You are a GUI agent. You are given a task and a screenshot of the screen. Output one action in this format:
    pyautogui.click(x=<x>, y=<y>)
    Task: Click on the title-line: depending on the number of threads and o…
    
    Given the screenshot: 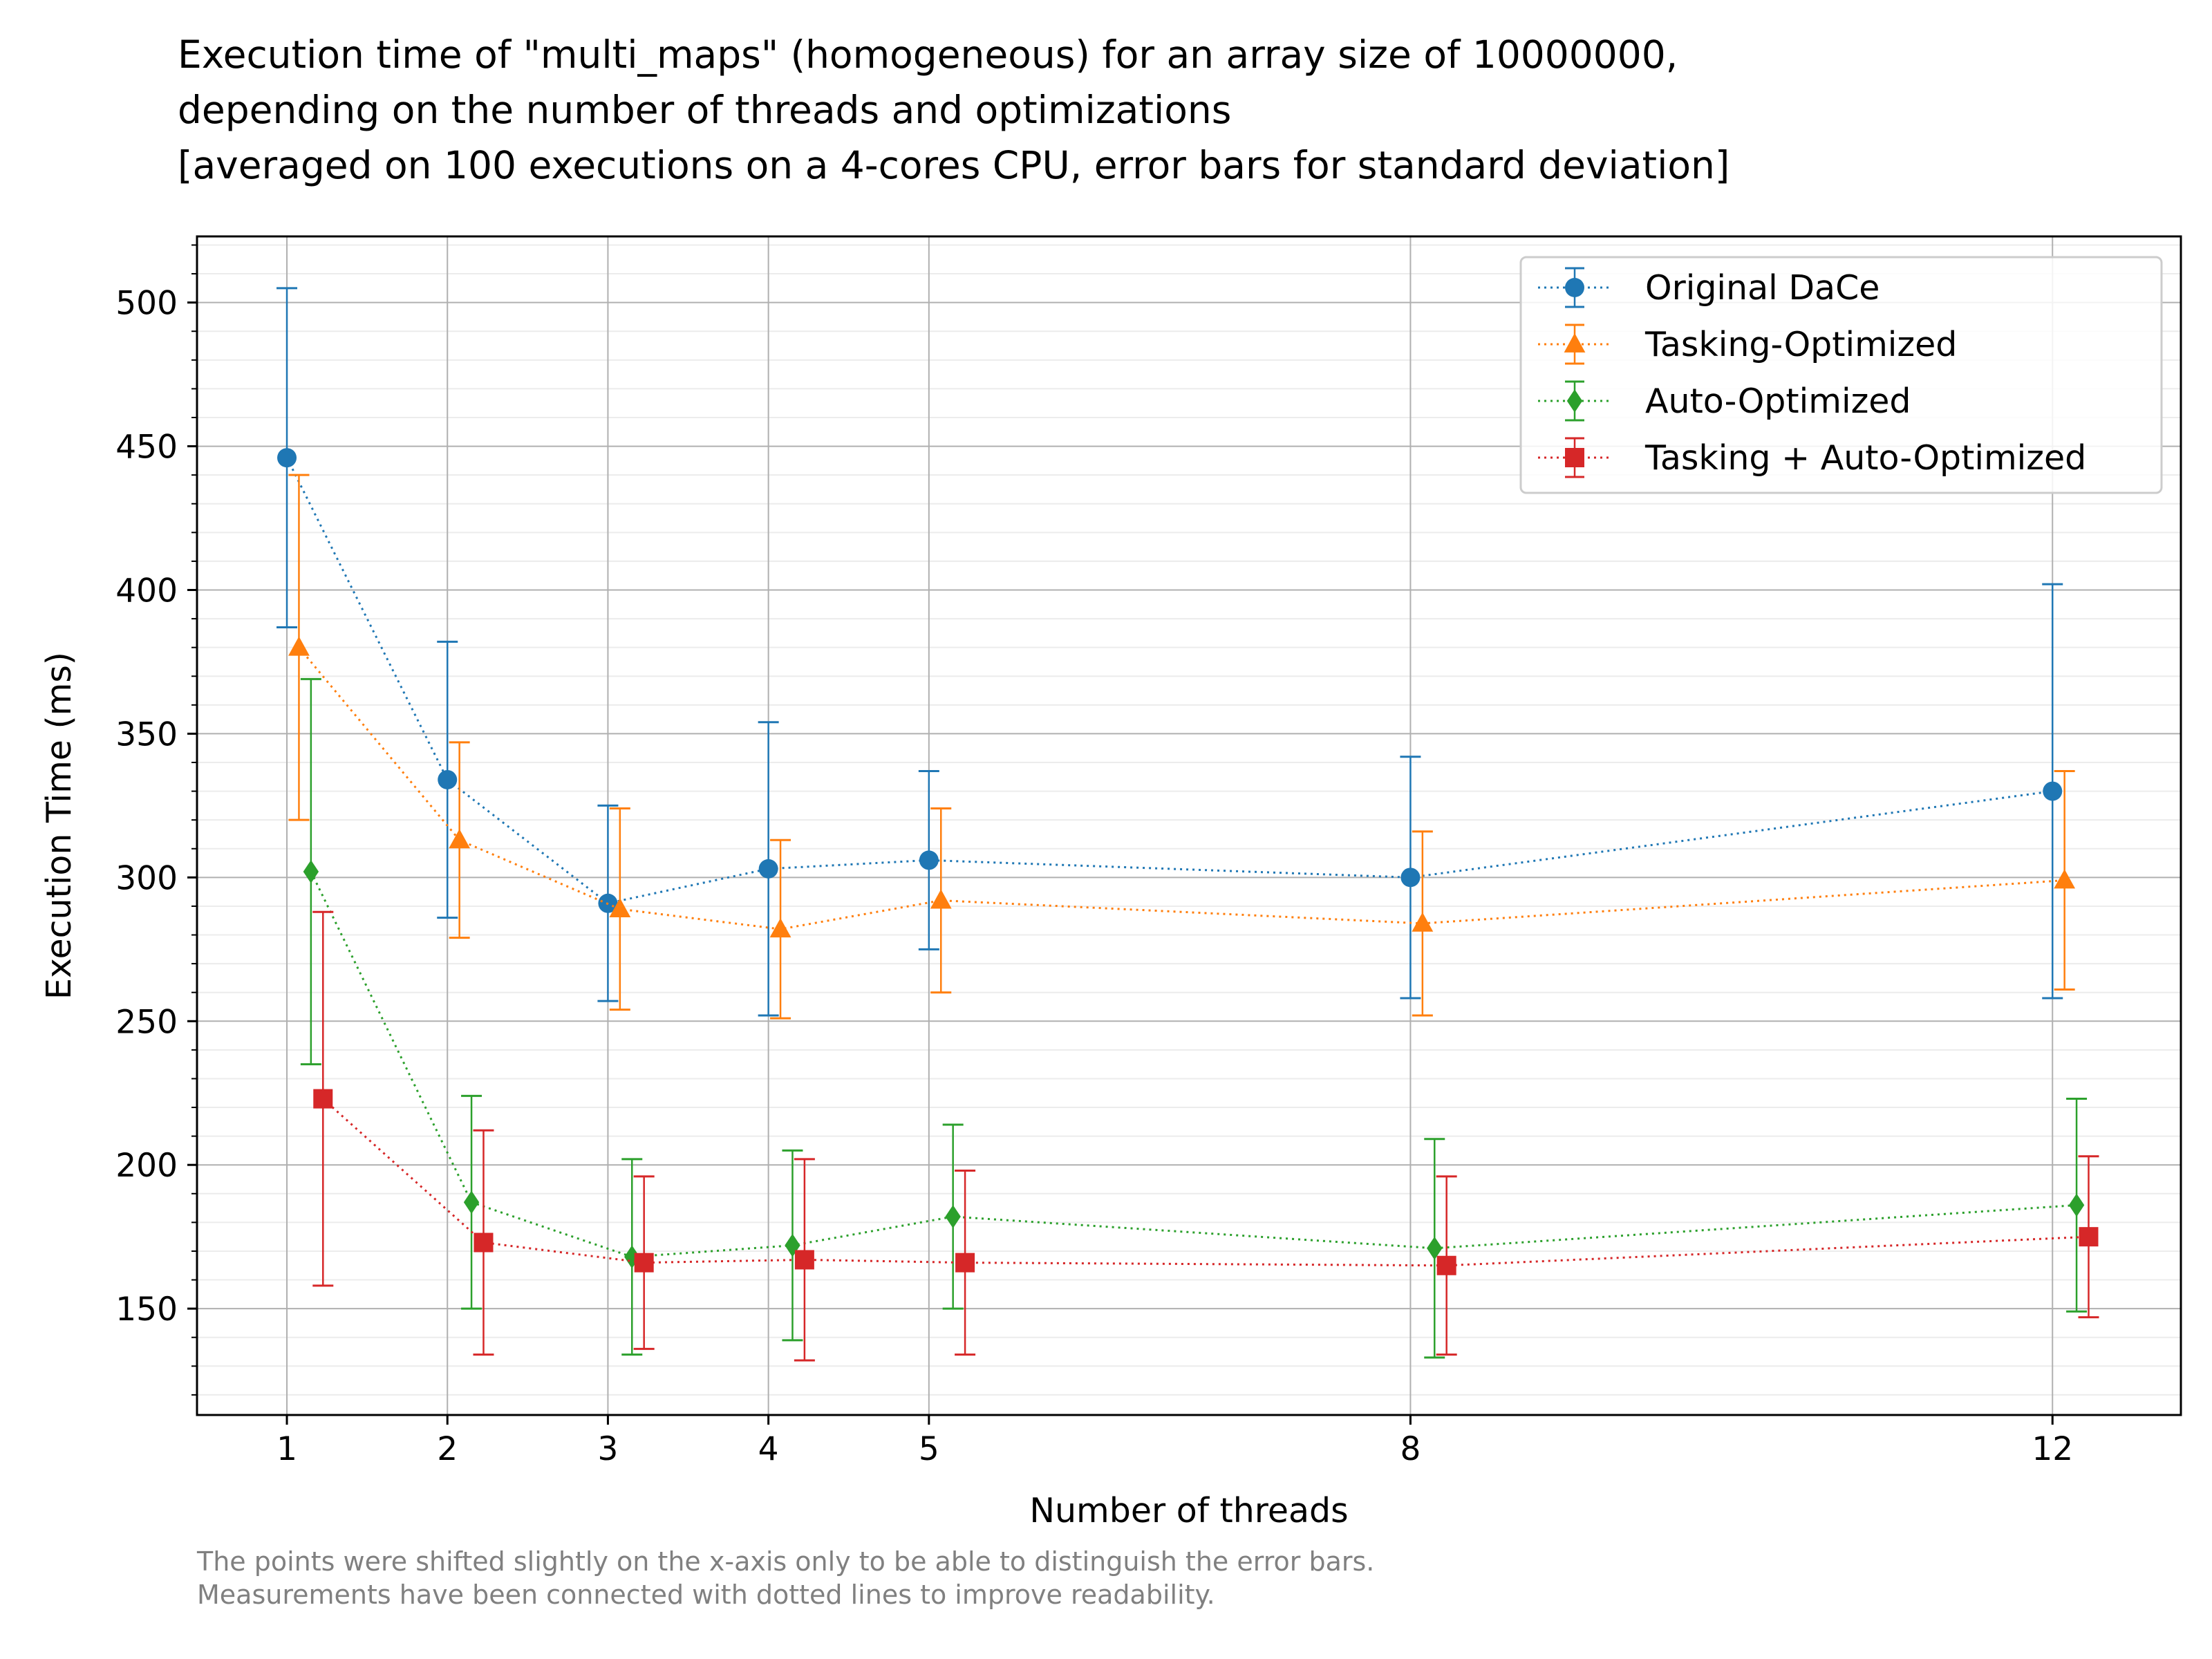 What is the action you would take?
    pyautogui.click(x=704, y=110)
    